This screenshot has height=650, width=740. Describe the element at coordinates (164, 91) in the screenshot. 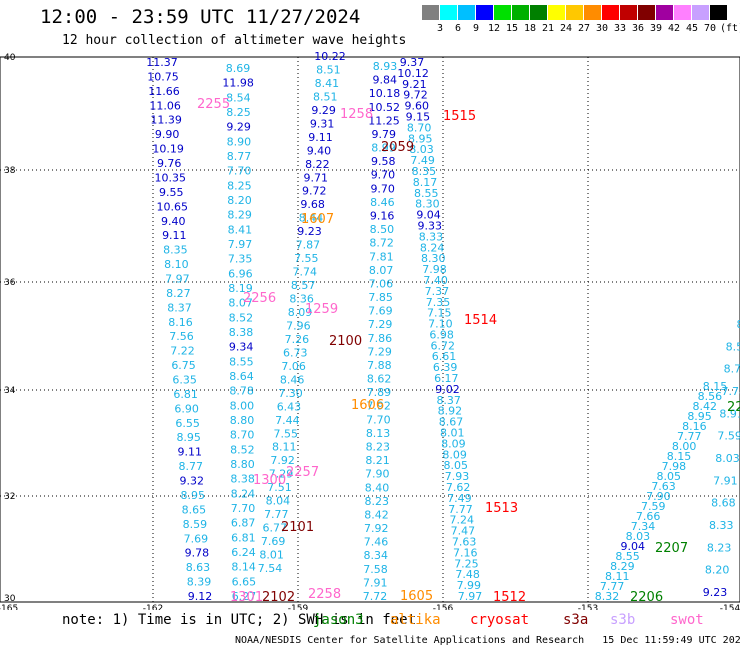

I see `swh-value: 11.66` at that location.